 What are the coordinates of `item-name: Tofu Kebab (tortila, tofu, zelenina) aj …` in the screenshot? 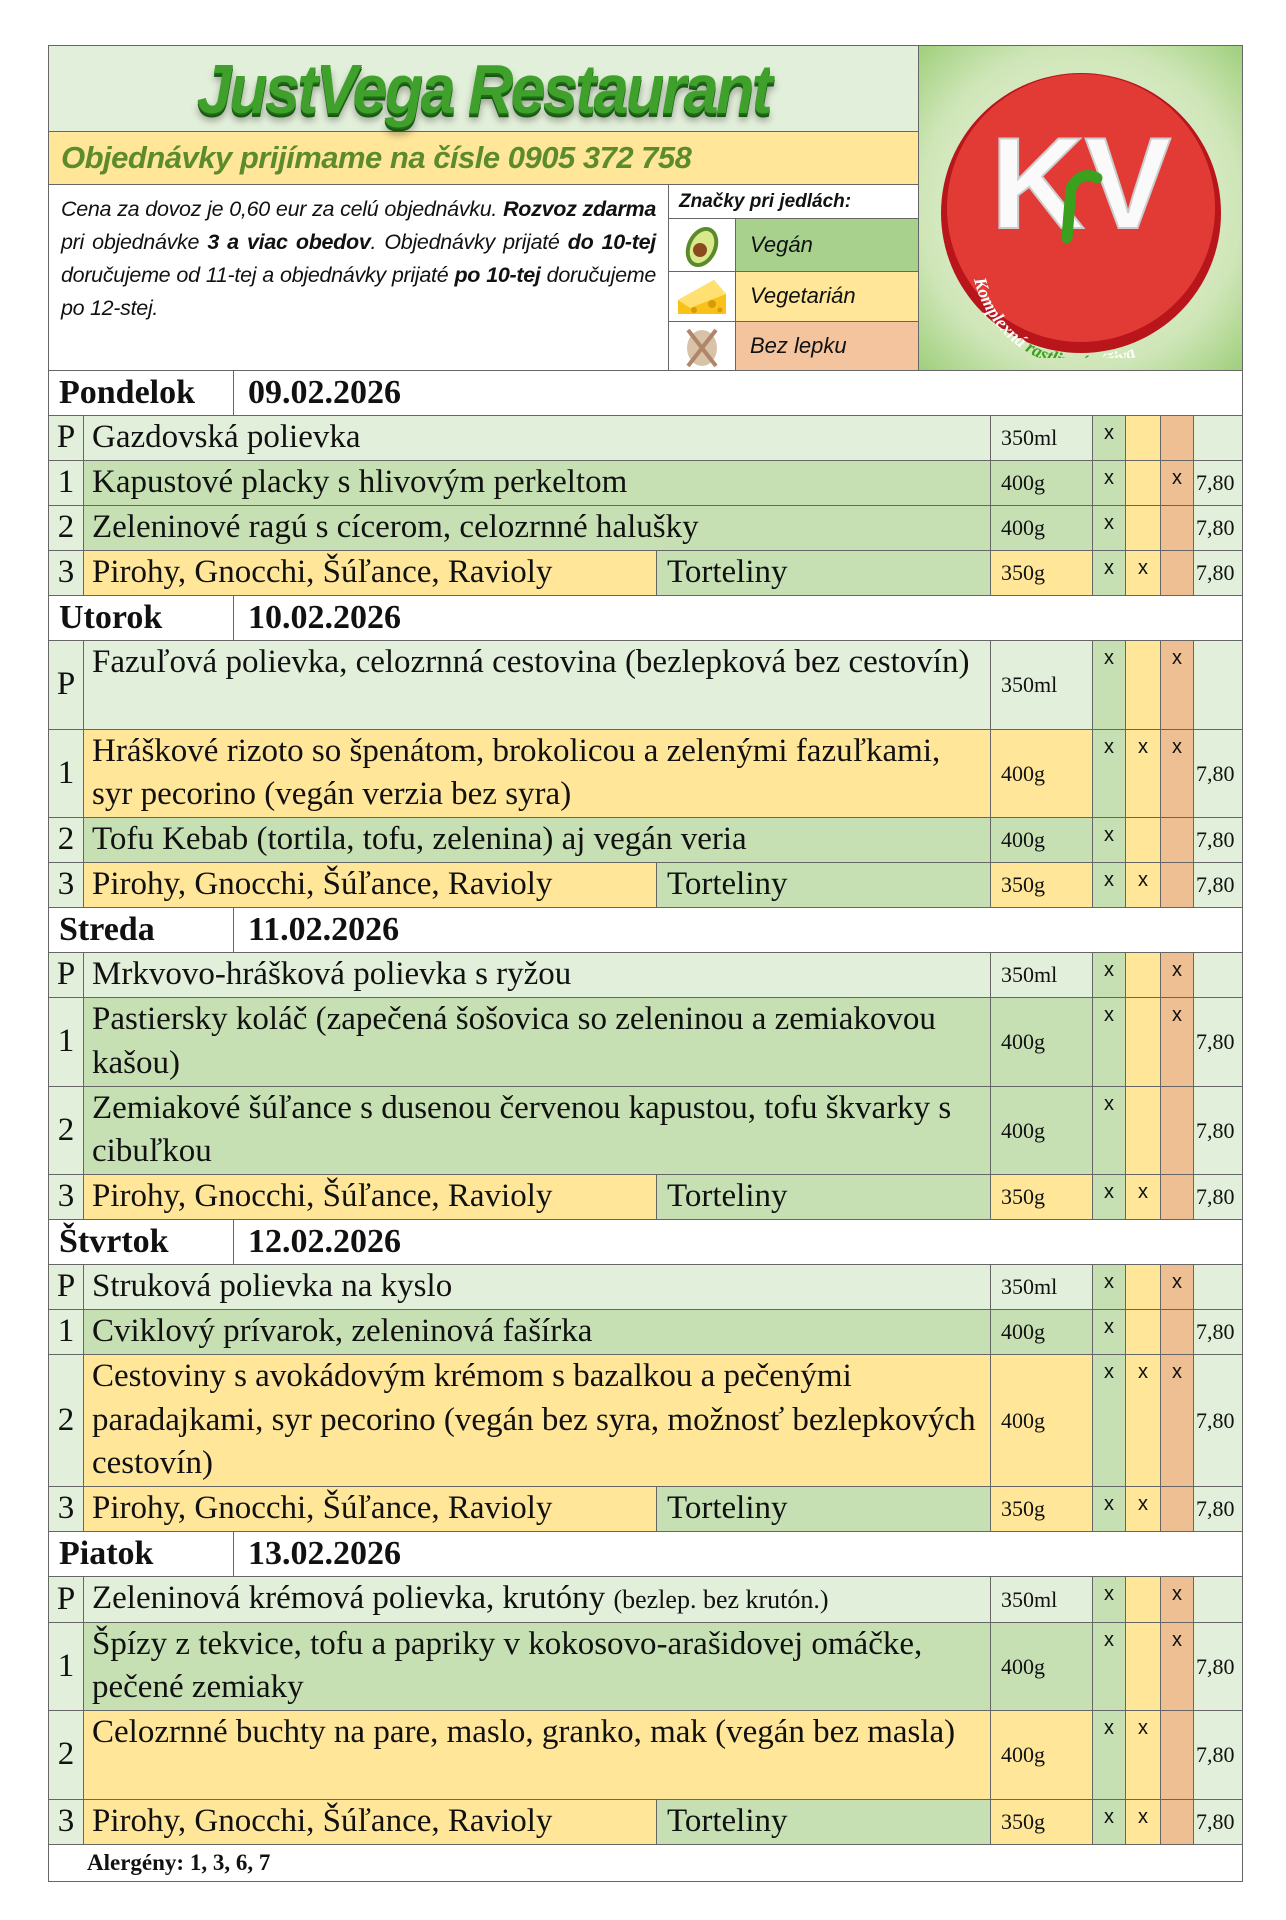 It's located at (537, 840).